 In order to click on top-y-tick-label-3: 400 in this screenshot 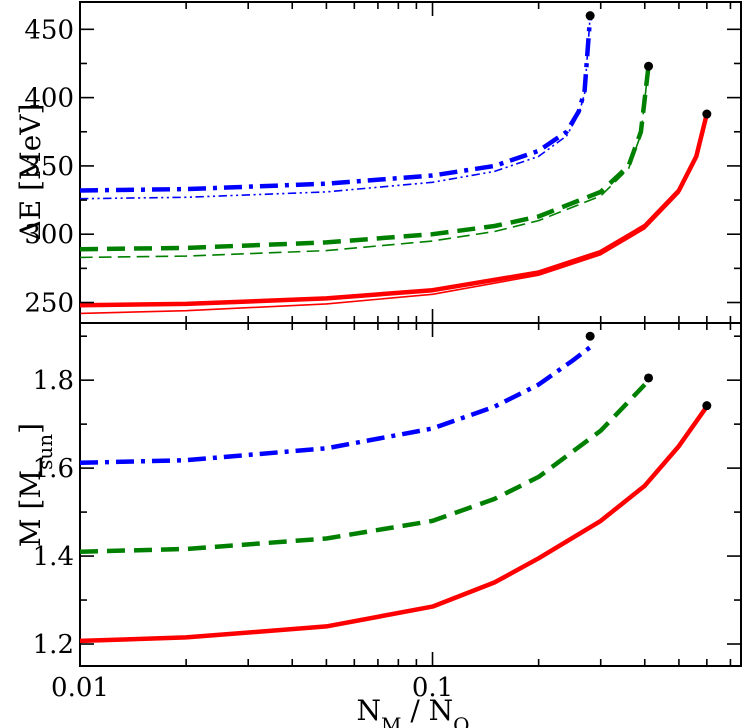, I will do `click(49, 99)`.